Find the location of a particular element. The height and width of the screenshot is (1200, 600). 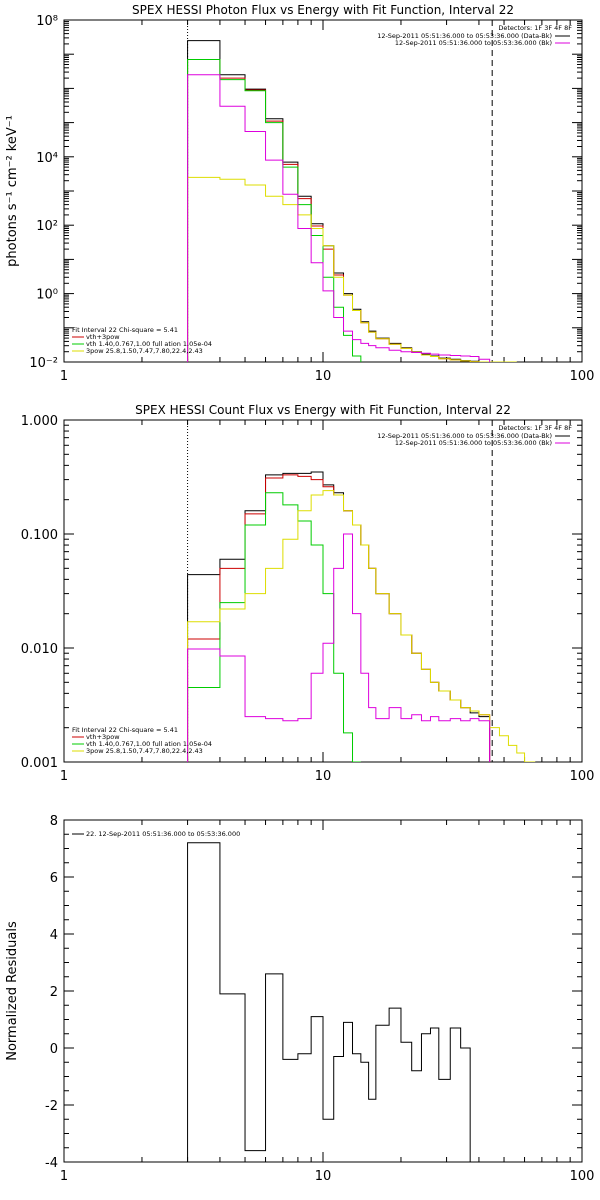

y-tick-label: -4 is located at coordinates (51, 1163).